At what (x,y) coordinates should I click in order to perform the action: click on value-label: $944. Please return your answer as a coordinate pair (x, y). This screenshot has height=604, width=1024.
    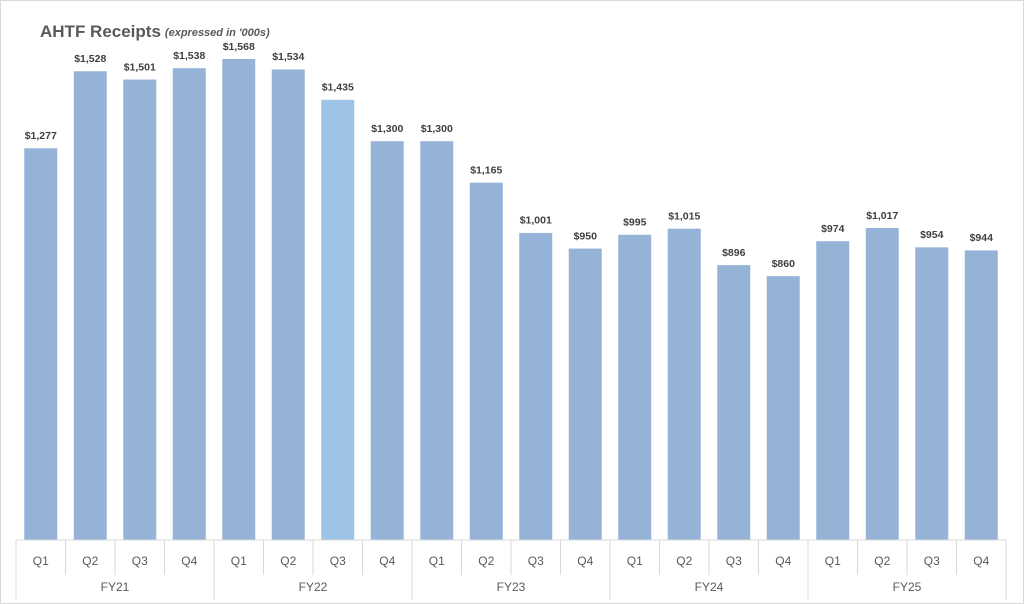
    Looking at the image, I should click on (982, 238).